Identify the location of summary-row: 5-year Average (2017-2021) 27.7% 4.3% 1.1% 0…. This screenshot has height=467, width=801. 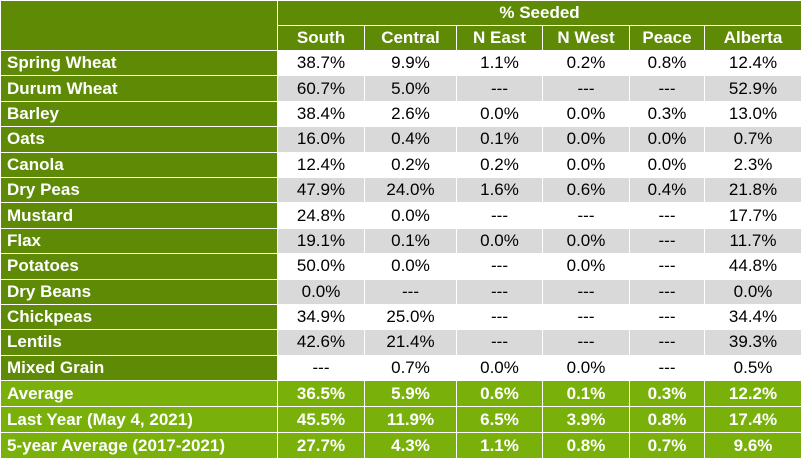
(400, 446).